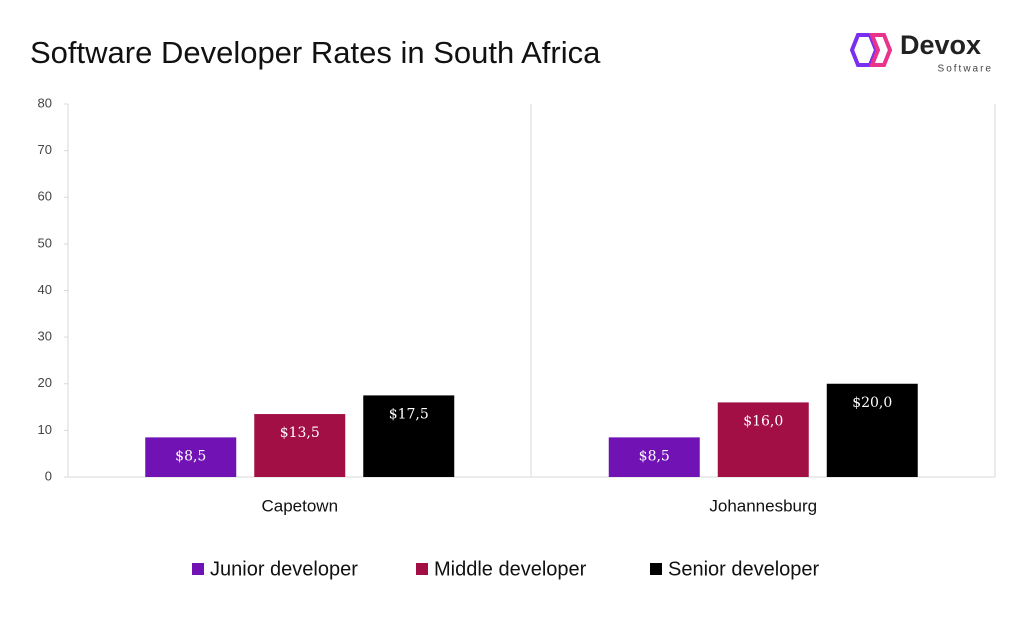 The image size is (1024, 621). Describe the element at coordinates (510, 569) in the screenshot. I see `legend-label: Middle developer` at that location.